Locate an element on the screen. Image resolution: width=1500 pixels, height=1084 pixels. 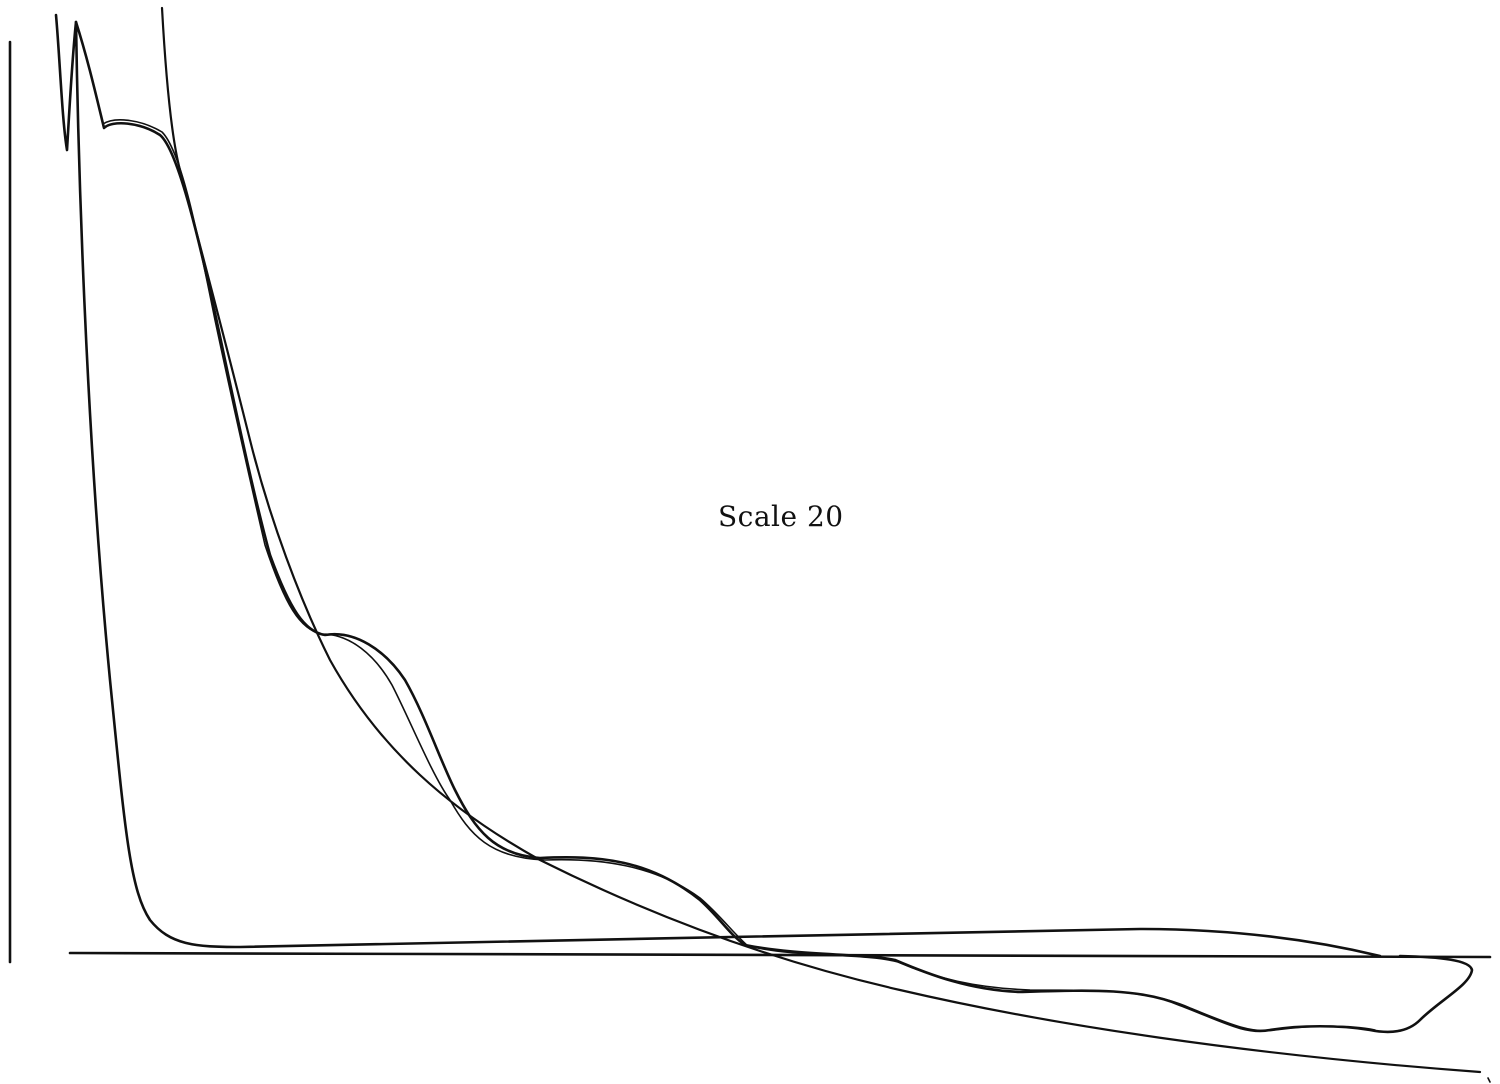
atmospheric-line is located at coordinates (780, 955).